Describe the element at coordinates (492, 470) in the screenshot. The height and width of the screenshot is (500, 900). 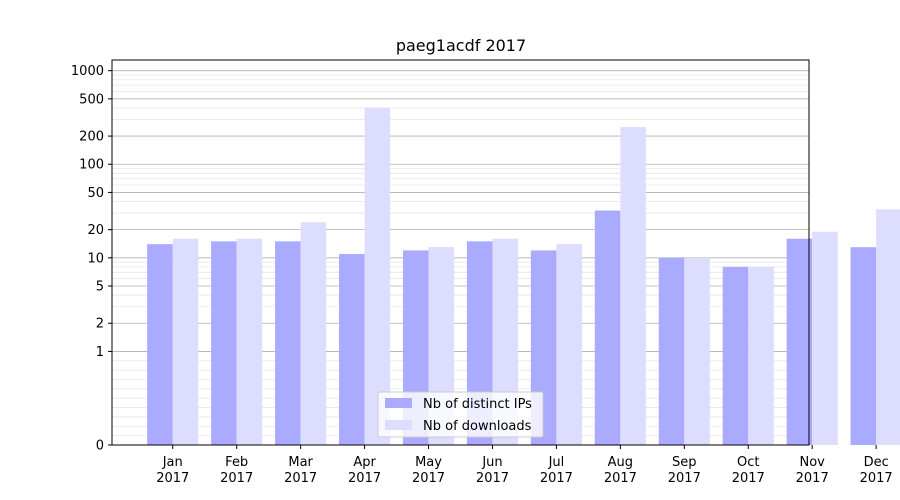
I see `x-tick-label: Jun 2017` at that location.